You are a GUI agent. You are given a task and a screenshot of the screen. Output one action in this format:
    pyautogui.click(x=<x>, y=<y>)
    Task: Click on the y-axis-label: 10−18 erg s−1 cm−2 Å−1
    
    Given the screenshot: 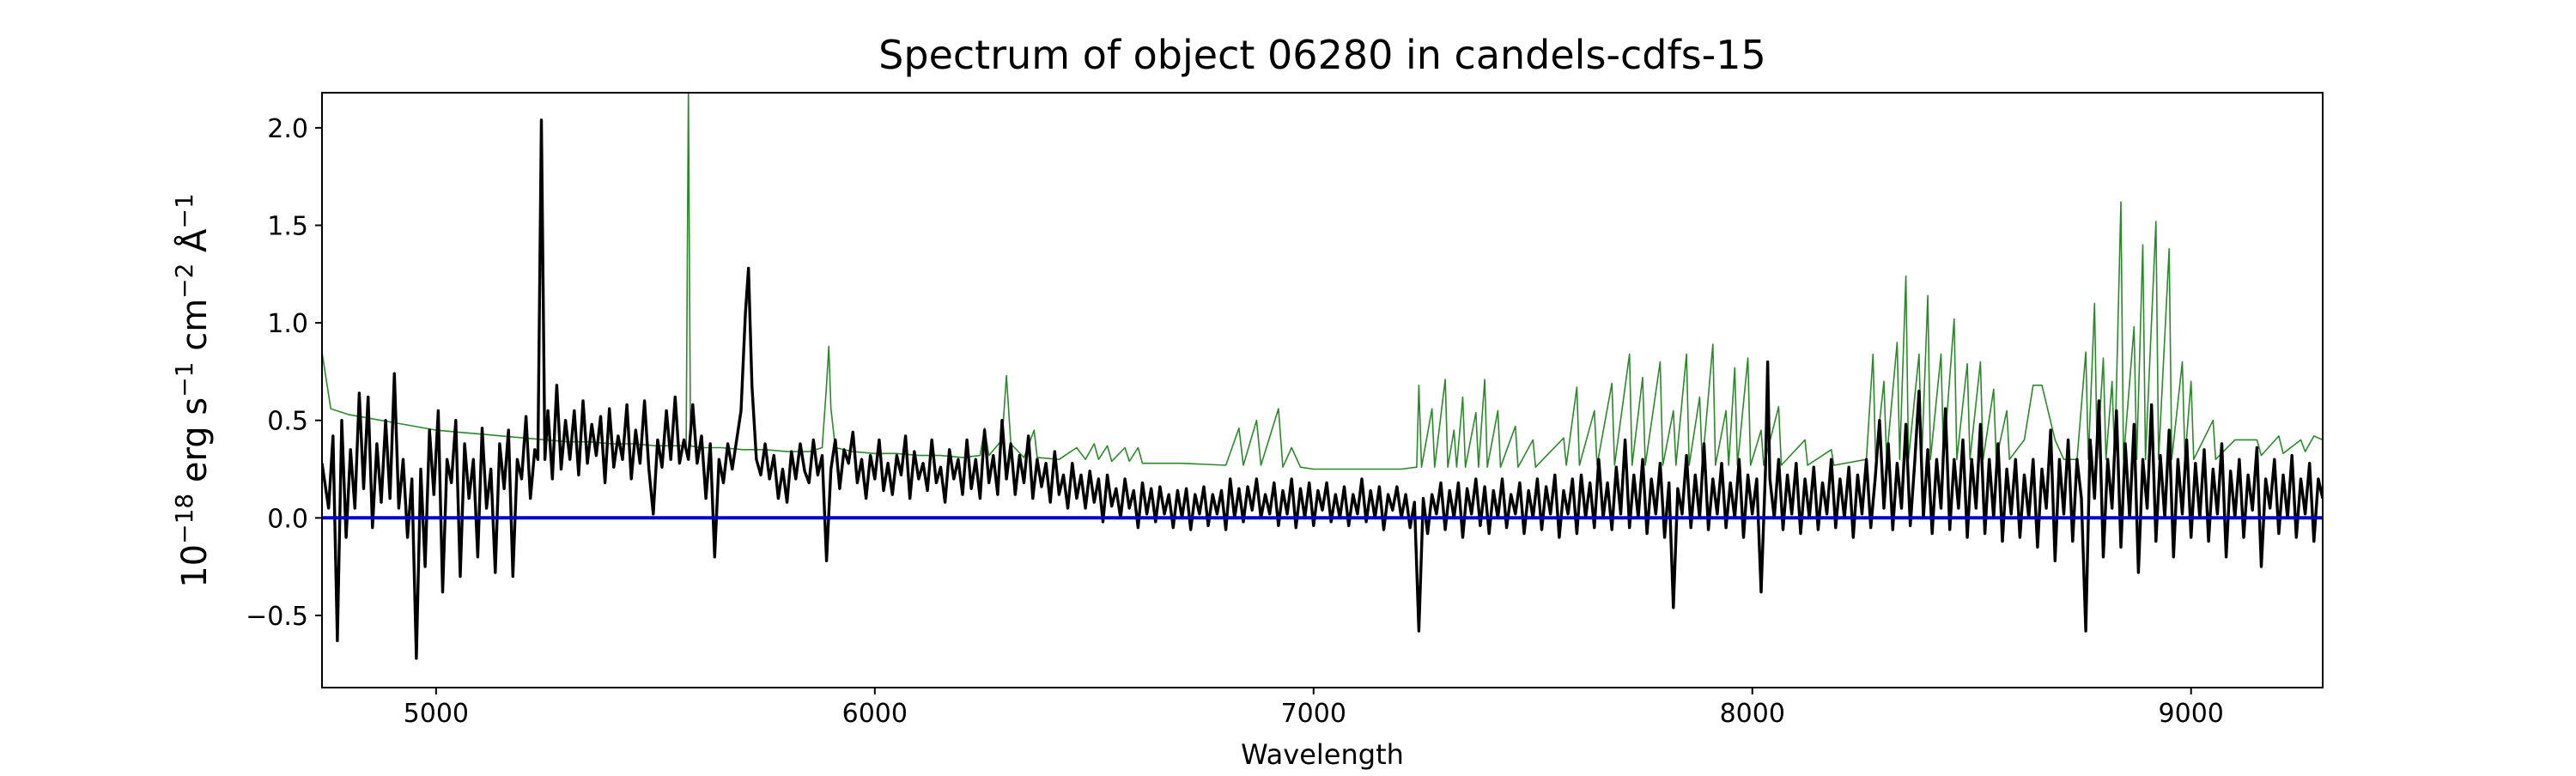 What is the action you would take?
    pyautogui.click(x=192, y=390)
    